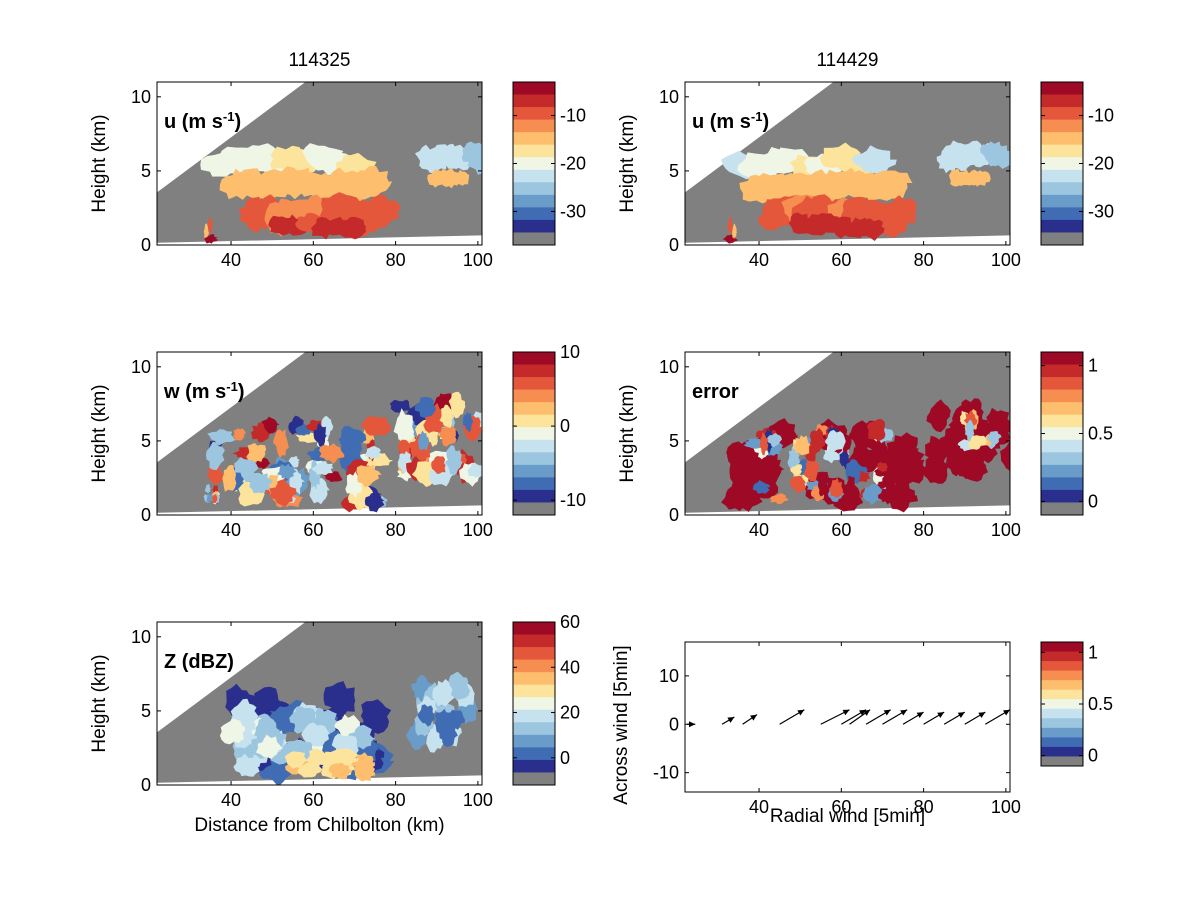 The height and width of the screenshot is (900, 1200). I want to click on y-tick-label: -10, so click(666, 773).